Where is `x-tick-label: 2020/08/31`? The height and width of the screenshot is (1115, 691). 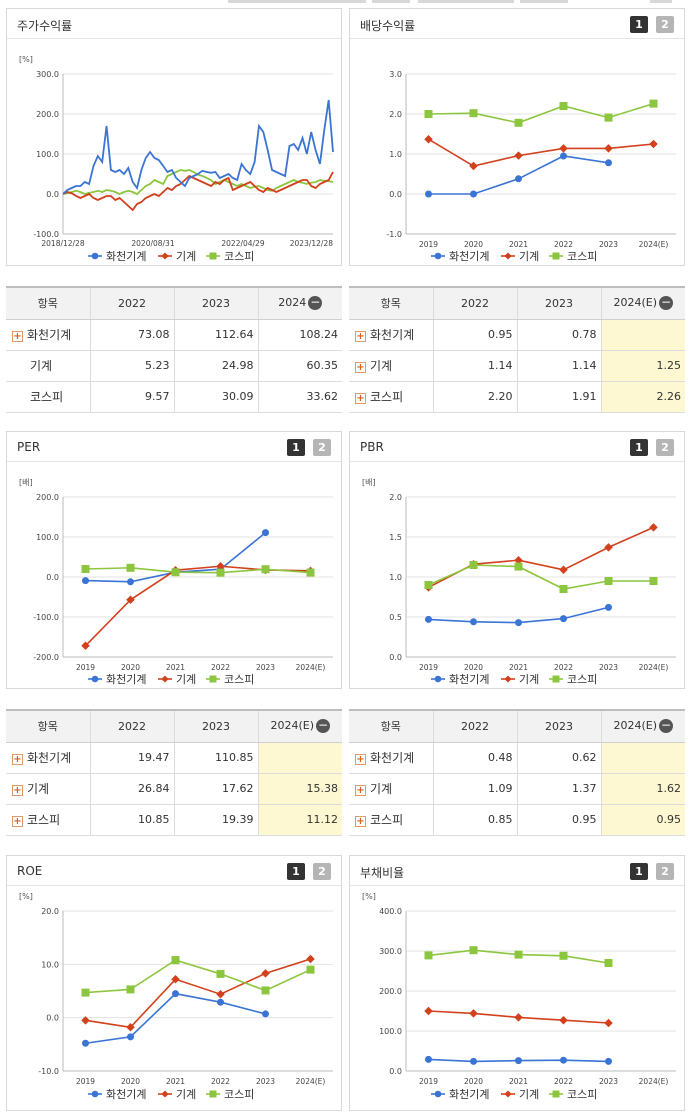
x-tick-label: 2020/08/31 is located at coordinates (152, 243).